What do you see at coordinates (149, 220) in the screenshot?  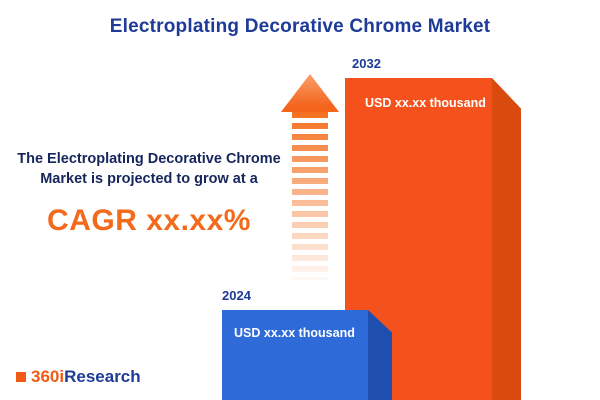 I see `cagr-text: CAGR xx.xx%` at bounding box center [149, 220].